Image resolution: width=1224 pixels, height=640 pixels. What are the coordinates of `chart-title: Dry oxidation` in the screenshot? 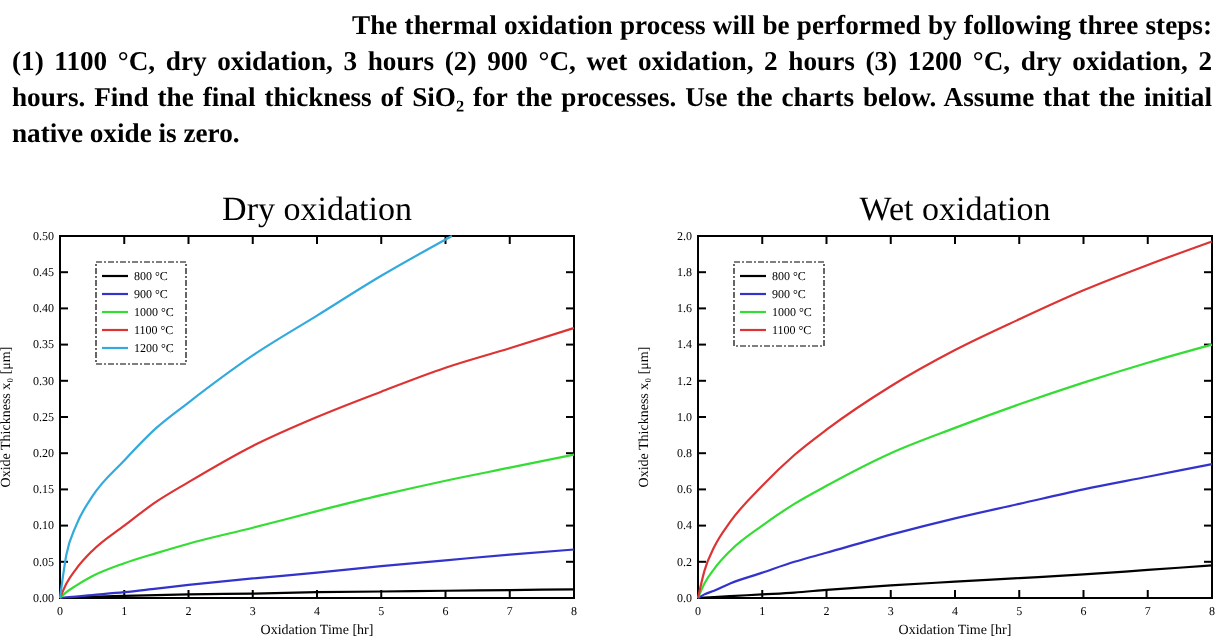 It's located at (317, 209).